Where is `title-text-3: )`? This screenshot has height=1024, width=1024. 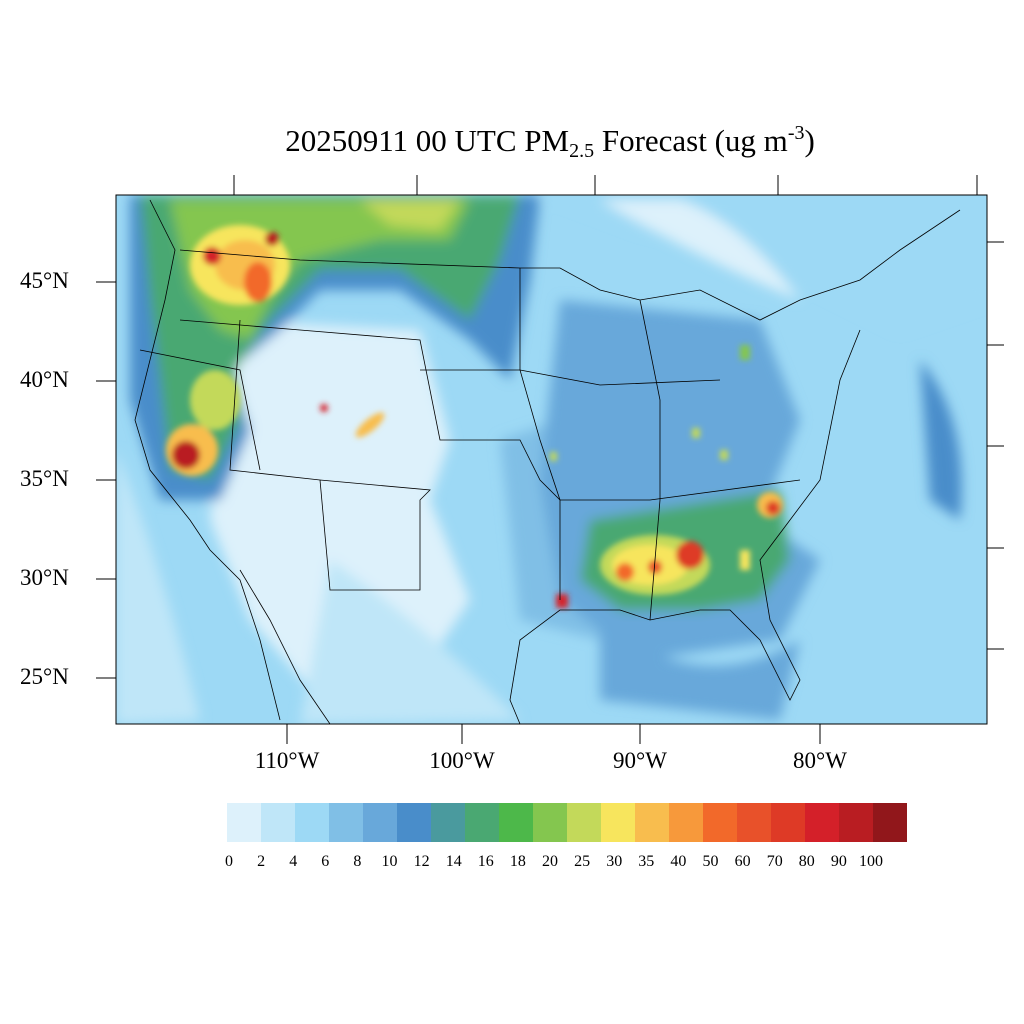 title-text-3: ) is located at coordinates (809, 140).